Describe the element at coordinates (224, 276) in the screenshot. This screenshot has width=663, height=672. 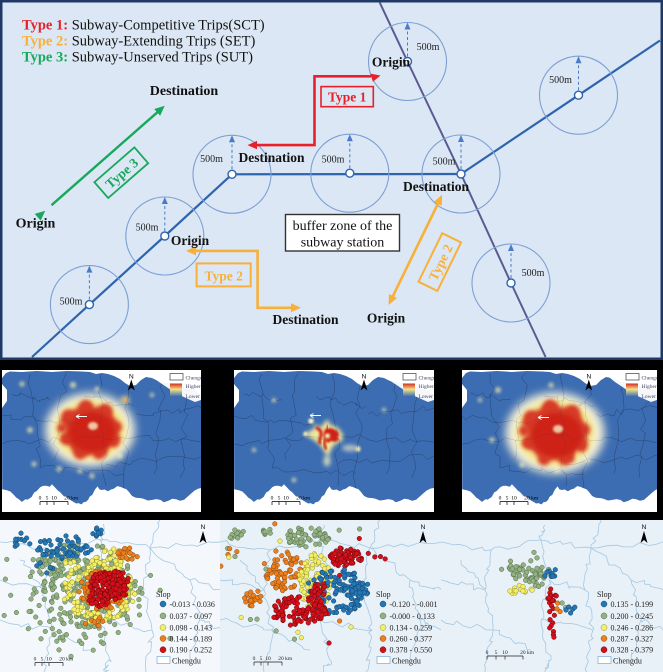
I see `svg-text: Type 2` at that location.